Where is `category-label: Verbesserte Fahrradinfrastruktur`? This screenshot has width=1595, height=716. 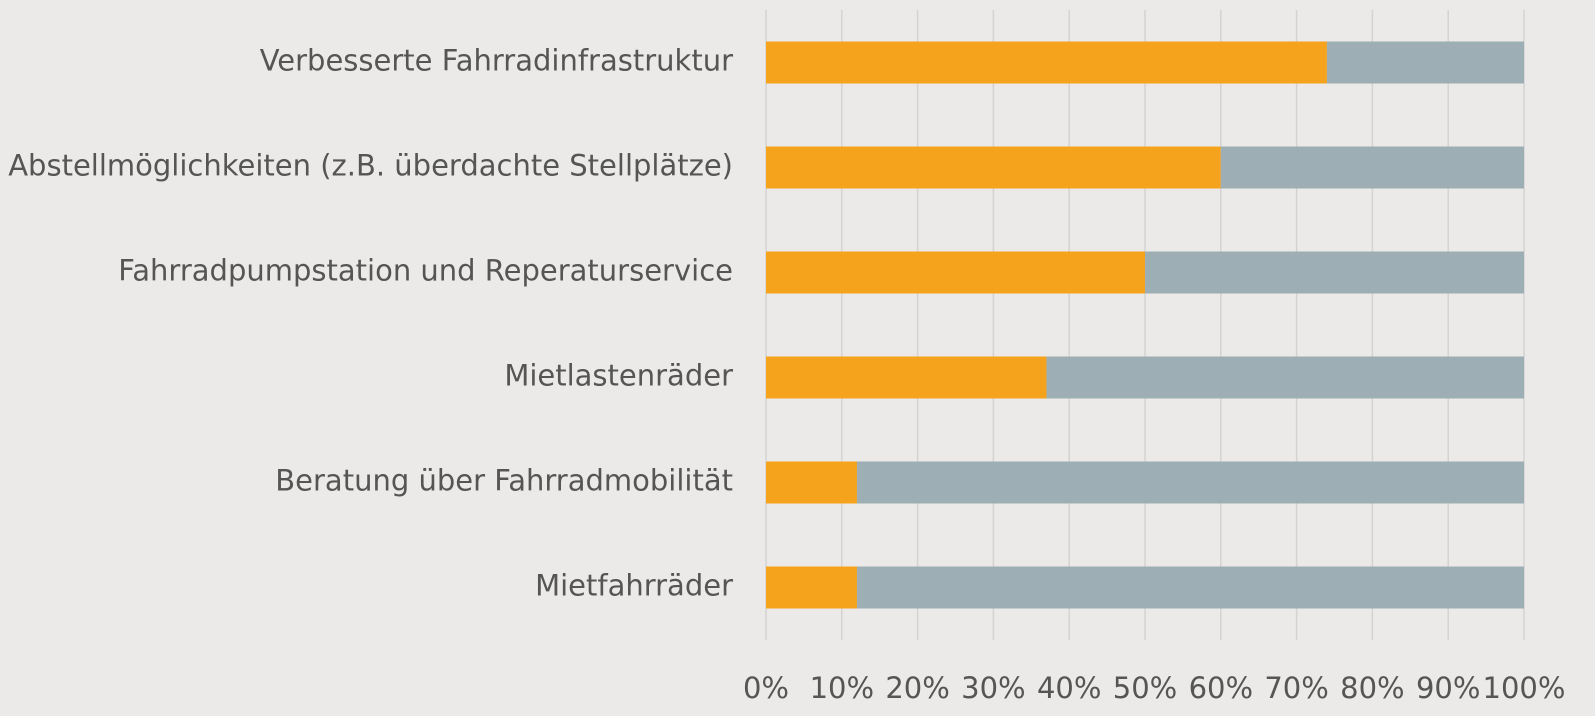 category-label: Verbesserte Fahrradinfrastruktur is located at coordinates (496, 61).